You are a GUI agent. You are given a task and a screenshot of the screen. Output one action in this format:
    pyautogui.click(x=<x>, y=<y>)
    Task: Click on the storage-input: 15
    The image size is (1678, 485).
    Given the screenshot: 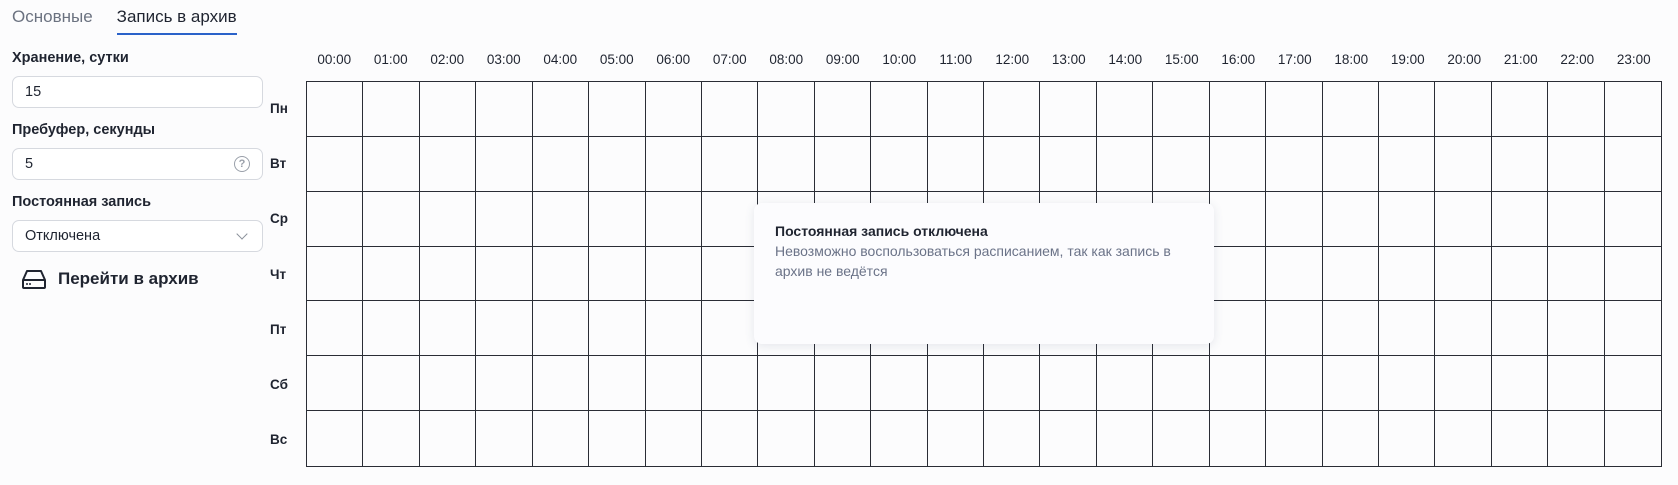 What is the action you would take?
    pyautogui.click(x=137, y=92)
    